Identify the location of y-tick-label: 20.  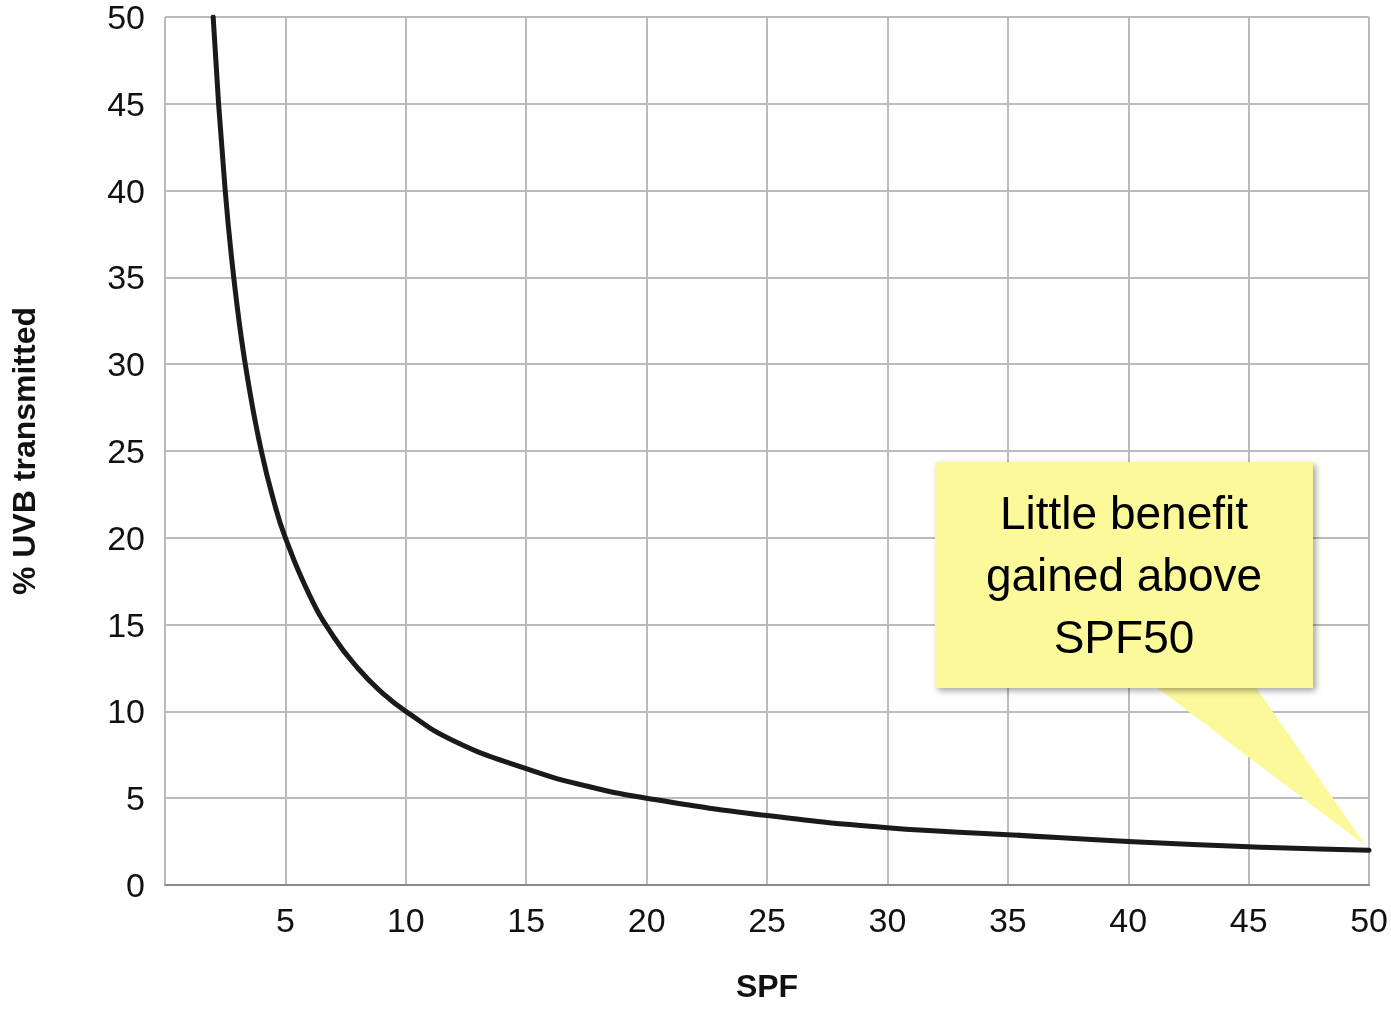
(126, 537).